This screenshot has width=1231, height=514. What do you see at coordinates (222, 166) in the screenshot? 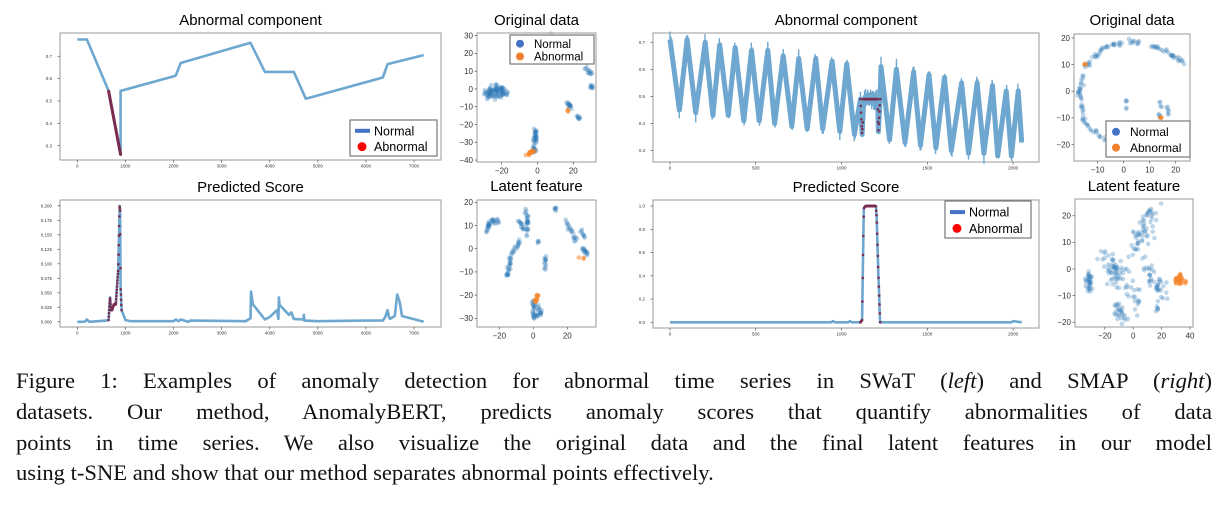
I see `x-tick-label: 3000` at bounding box center [222, 166].